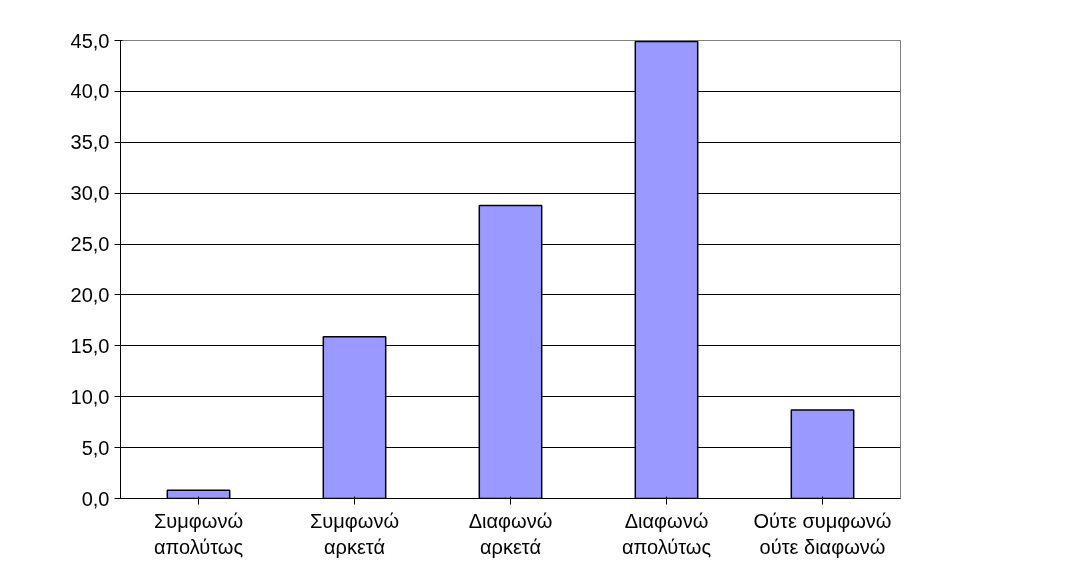 The image size is (1066, 575). Describe the element at coordinates (666, 533) in the screenshot. I see `x-tick-label: Διαφωνώ απολύτως` at that location.